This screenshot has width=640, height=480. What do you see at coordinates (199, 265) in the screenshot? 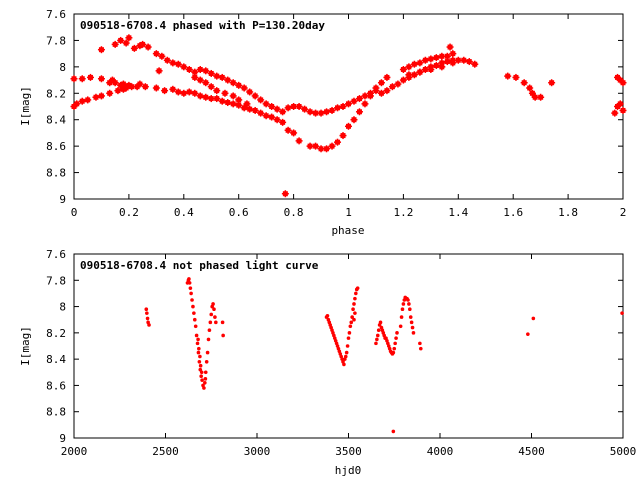
I see `chart-title: 090518-6708.4 not phased light curve` at bounding box center [199, 265].